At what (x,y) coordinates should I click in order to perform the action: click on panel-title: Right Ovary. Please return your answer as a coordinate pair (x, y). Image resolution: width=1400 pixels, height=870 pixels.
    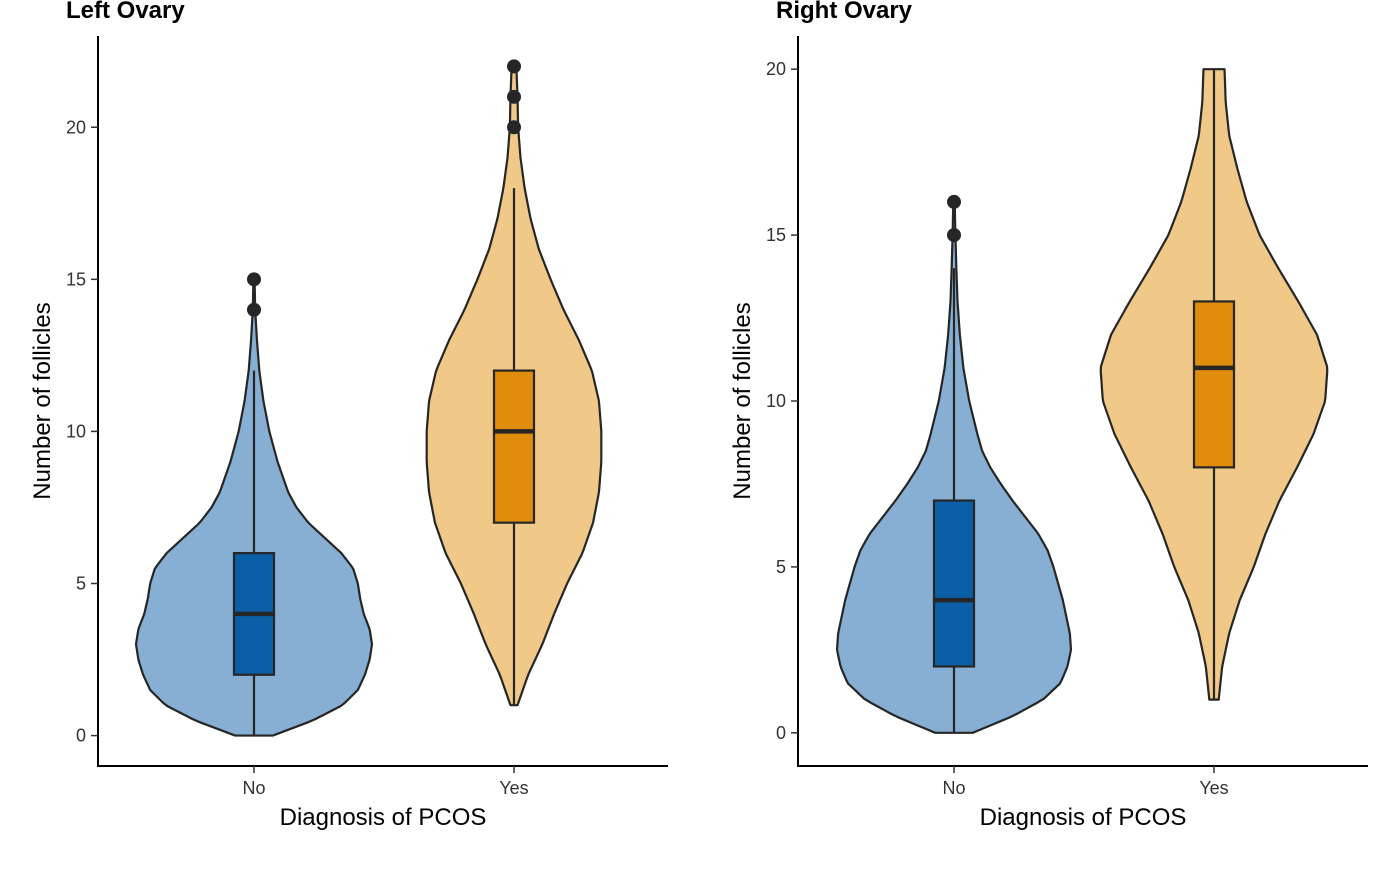
    Looking at the image, I should click on (844, 12).